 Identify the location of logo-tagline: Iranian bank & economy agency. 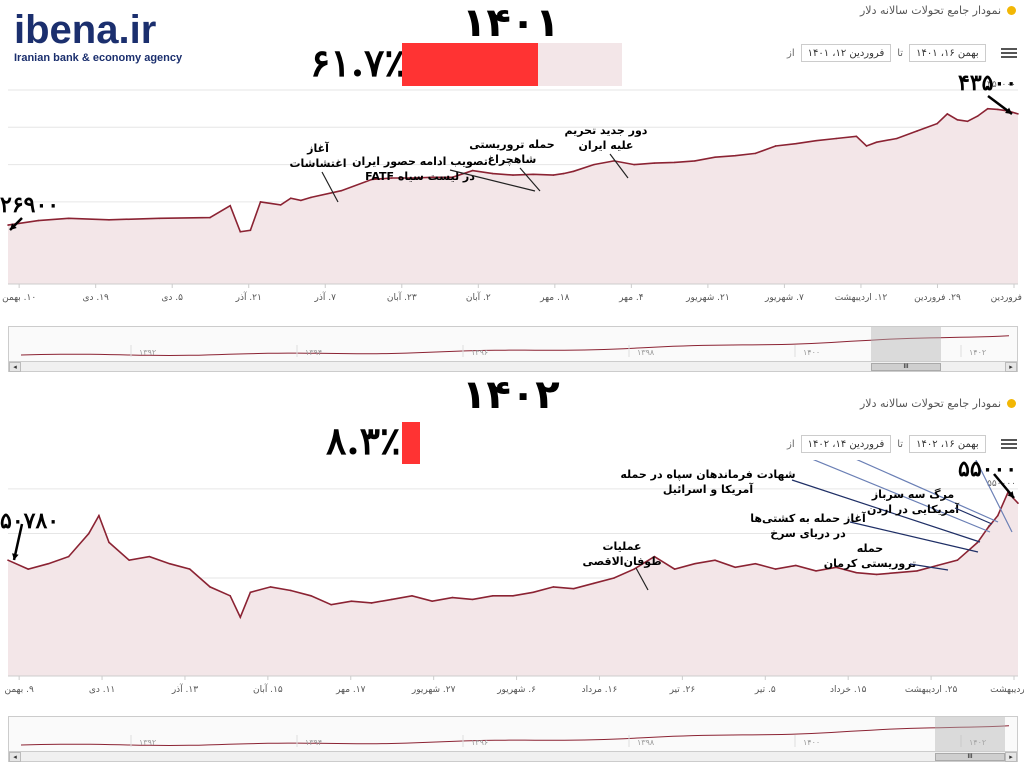
(98, 58).